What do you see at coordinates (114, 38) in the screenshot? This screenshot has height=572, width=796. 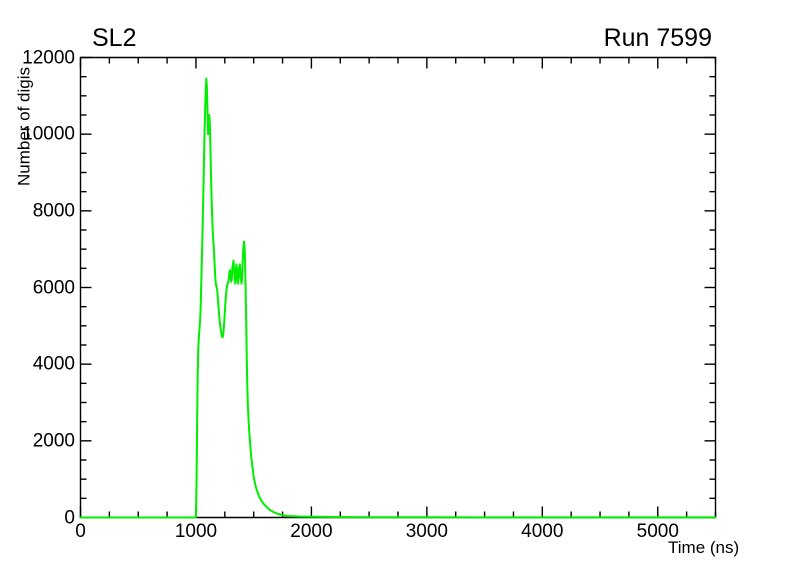 I see `pad-title: SL2` at bounding box center [114, 38].